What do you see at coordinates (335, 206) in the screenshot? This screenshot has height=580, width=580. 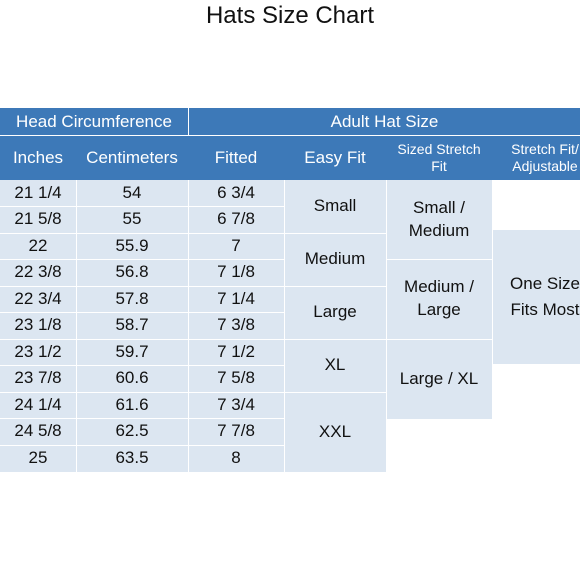 I see `easy-fit-small: Small` at bounding box center [335, 206].